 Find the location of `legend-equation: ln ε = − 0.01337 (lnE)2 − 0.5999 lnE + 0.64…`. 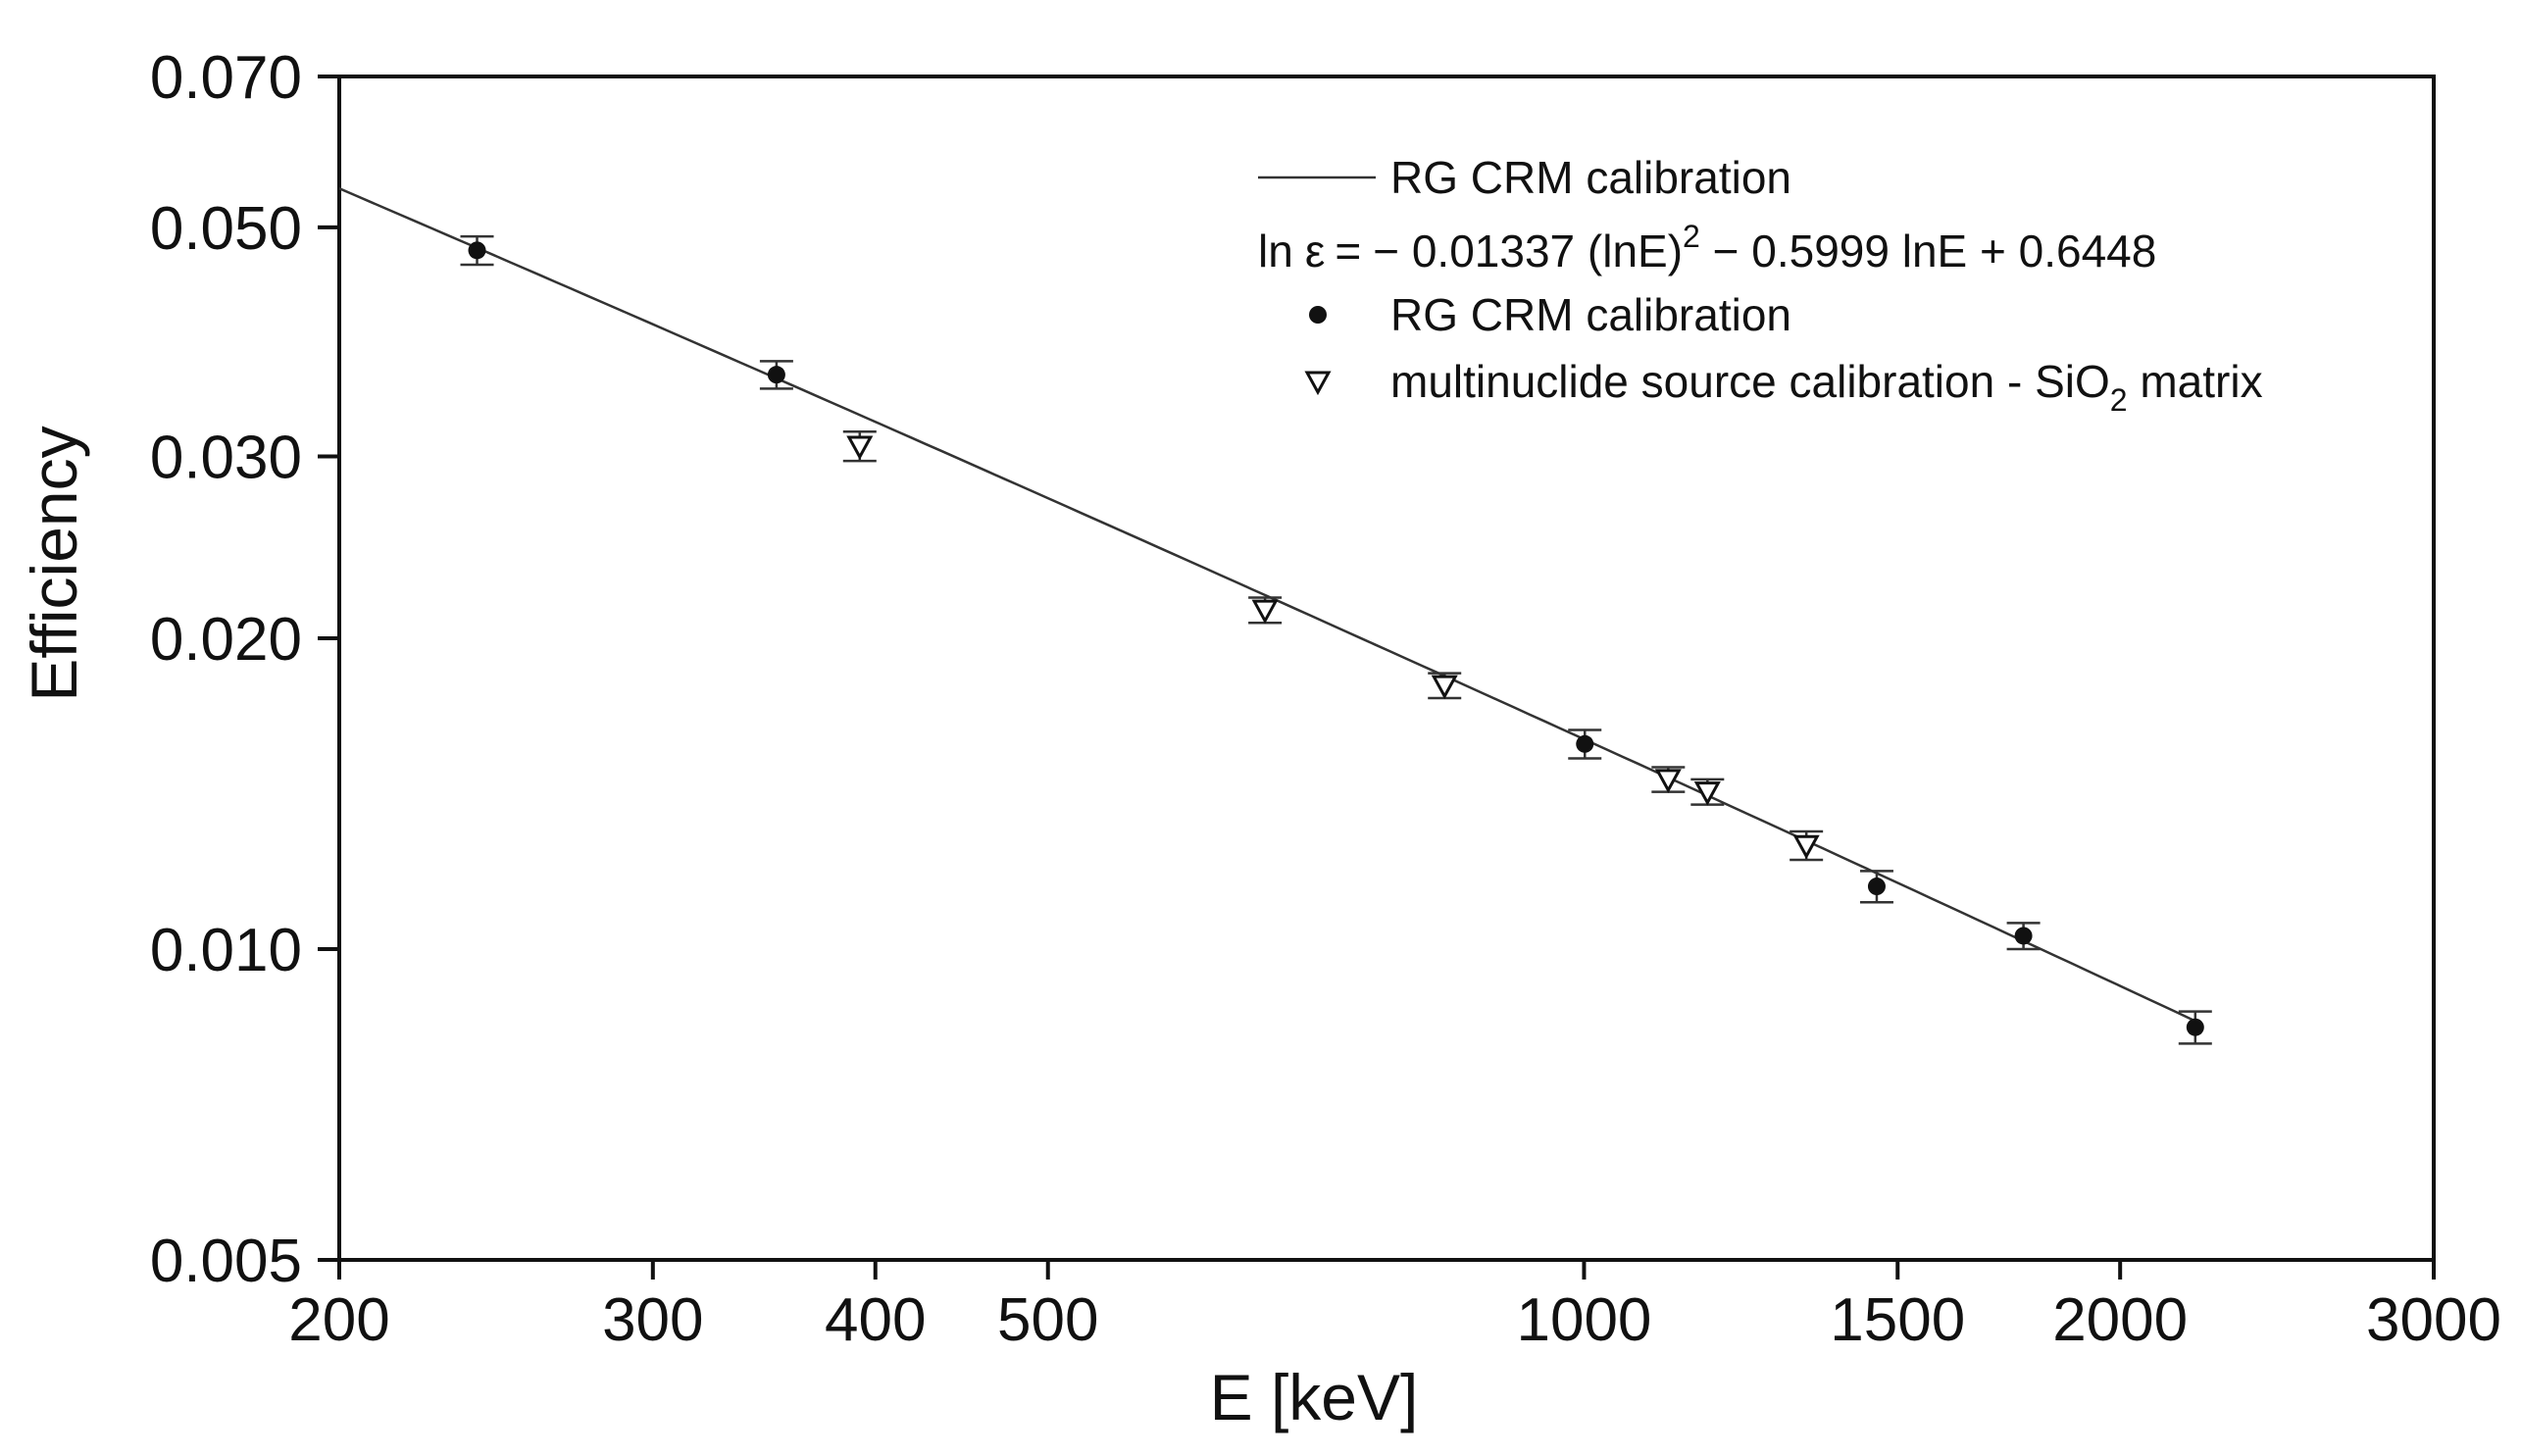

legend-equation: ln ε = − 0.01337 (lnE)2 − 0.5999 lnE + 0.64… is located at coordinates (1707, 247).